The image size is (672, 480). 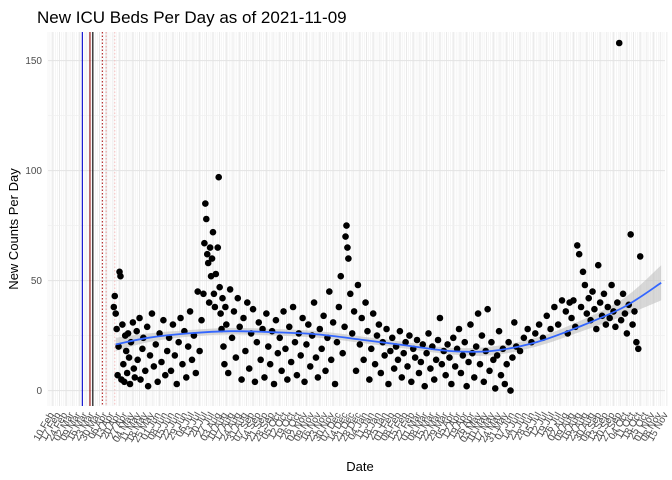 I want to click on y-tick-label: 0, so click(x=39, y=391).